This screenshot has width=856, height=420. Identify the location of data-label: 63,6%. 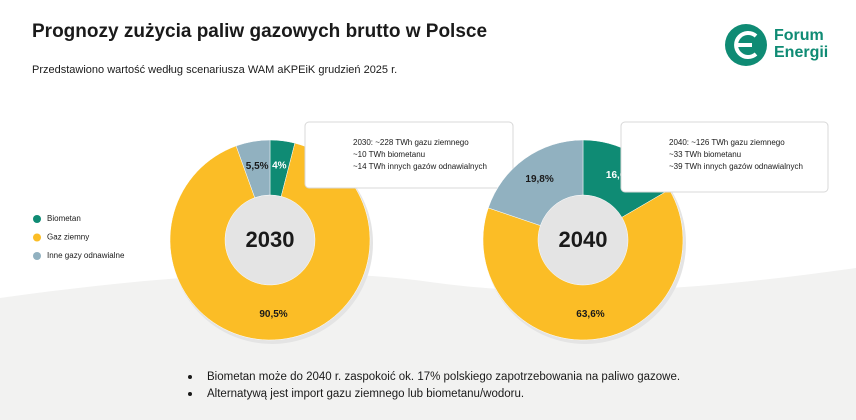
(590, 314).